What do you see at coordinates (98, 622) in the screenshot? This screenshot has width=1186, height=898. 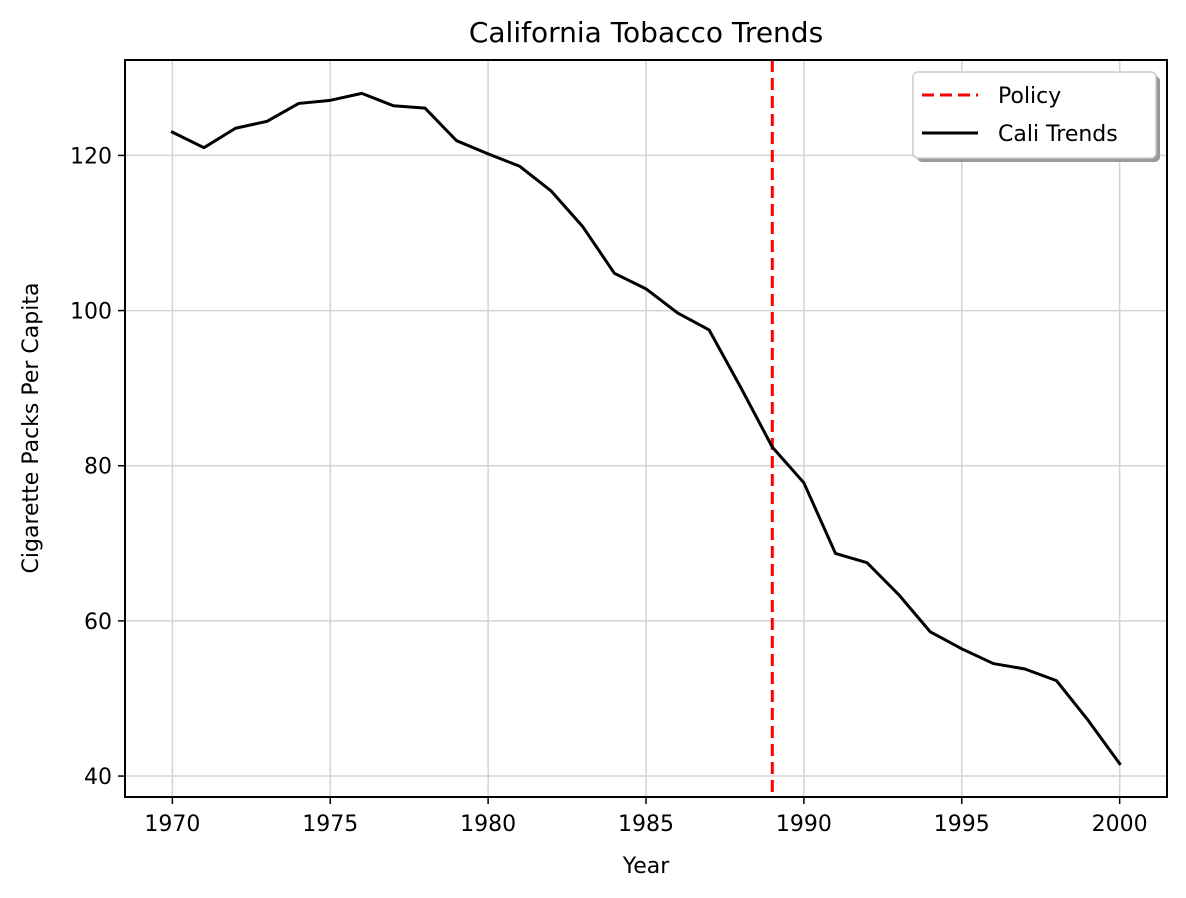 I see `y-tick-label: 60` at bounding box center [98, 622].